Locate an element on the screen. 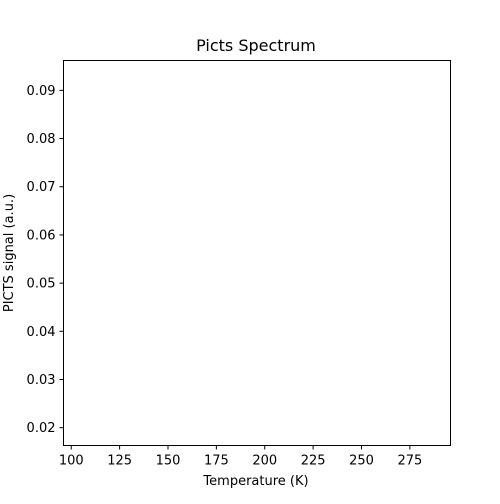 The height and width of the screenshot is (504, 500). x-tick-label: 100 is located at coordinates (71, 461).